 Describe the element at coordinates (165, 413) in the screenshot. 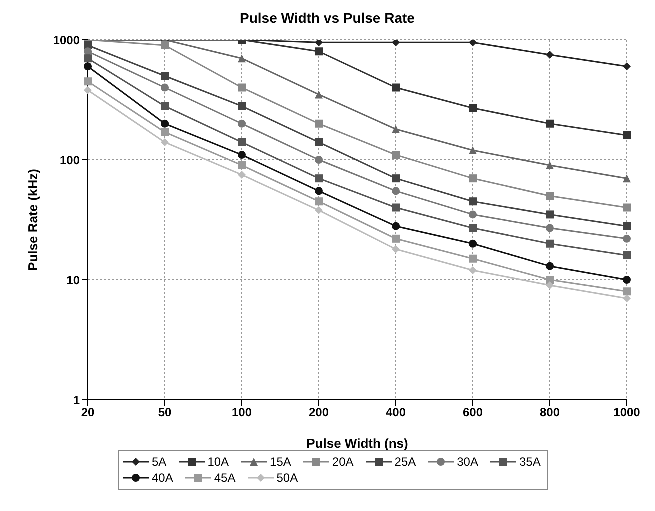

I see `x-tick-label: 50` at that location.